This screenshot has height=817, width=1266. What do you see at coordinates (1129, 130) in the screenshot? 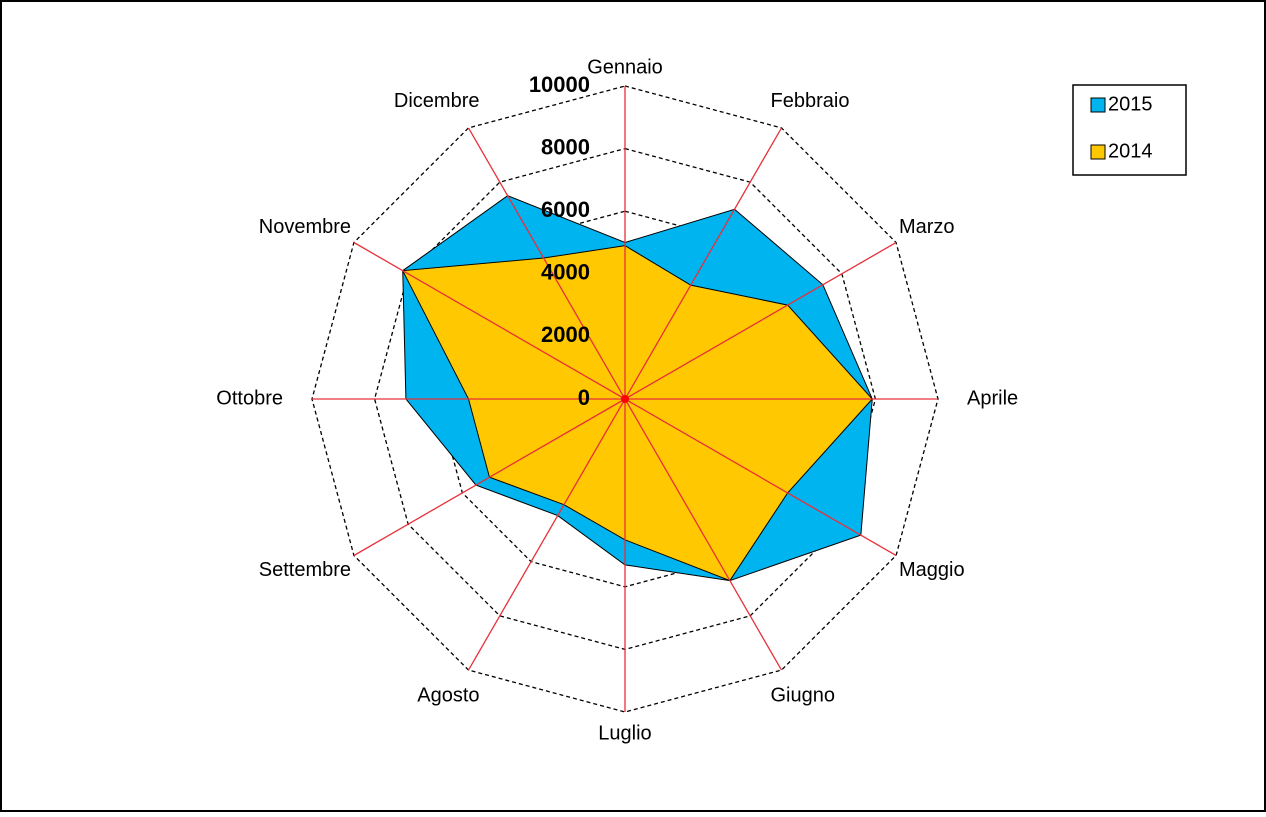
I see `legend: 2015 2014` at bounding box center [1129, 130].